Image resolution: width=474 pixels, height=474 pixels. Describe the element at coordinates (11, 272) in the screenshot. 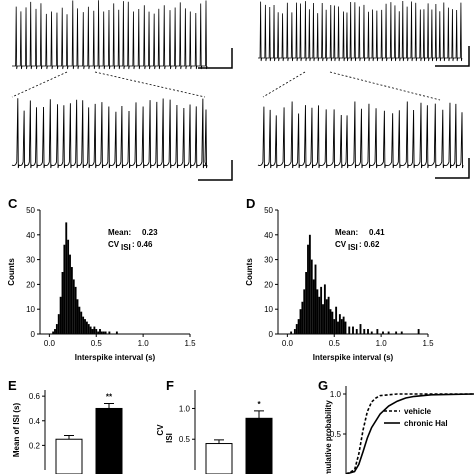

I see `y-axis-label: Counts` at that location.